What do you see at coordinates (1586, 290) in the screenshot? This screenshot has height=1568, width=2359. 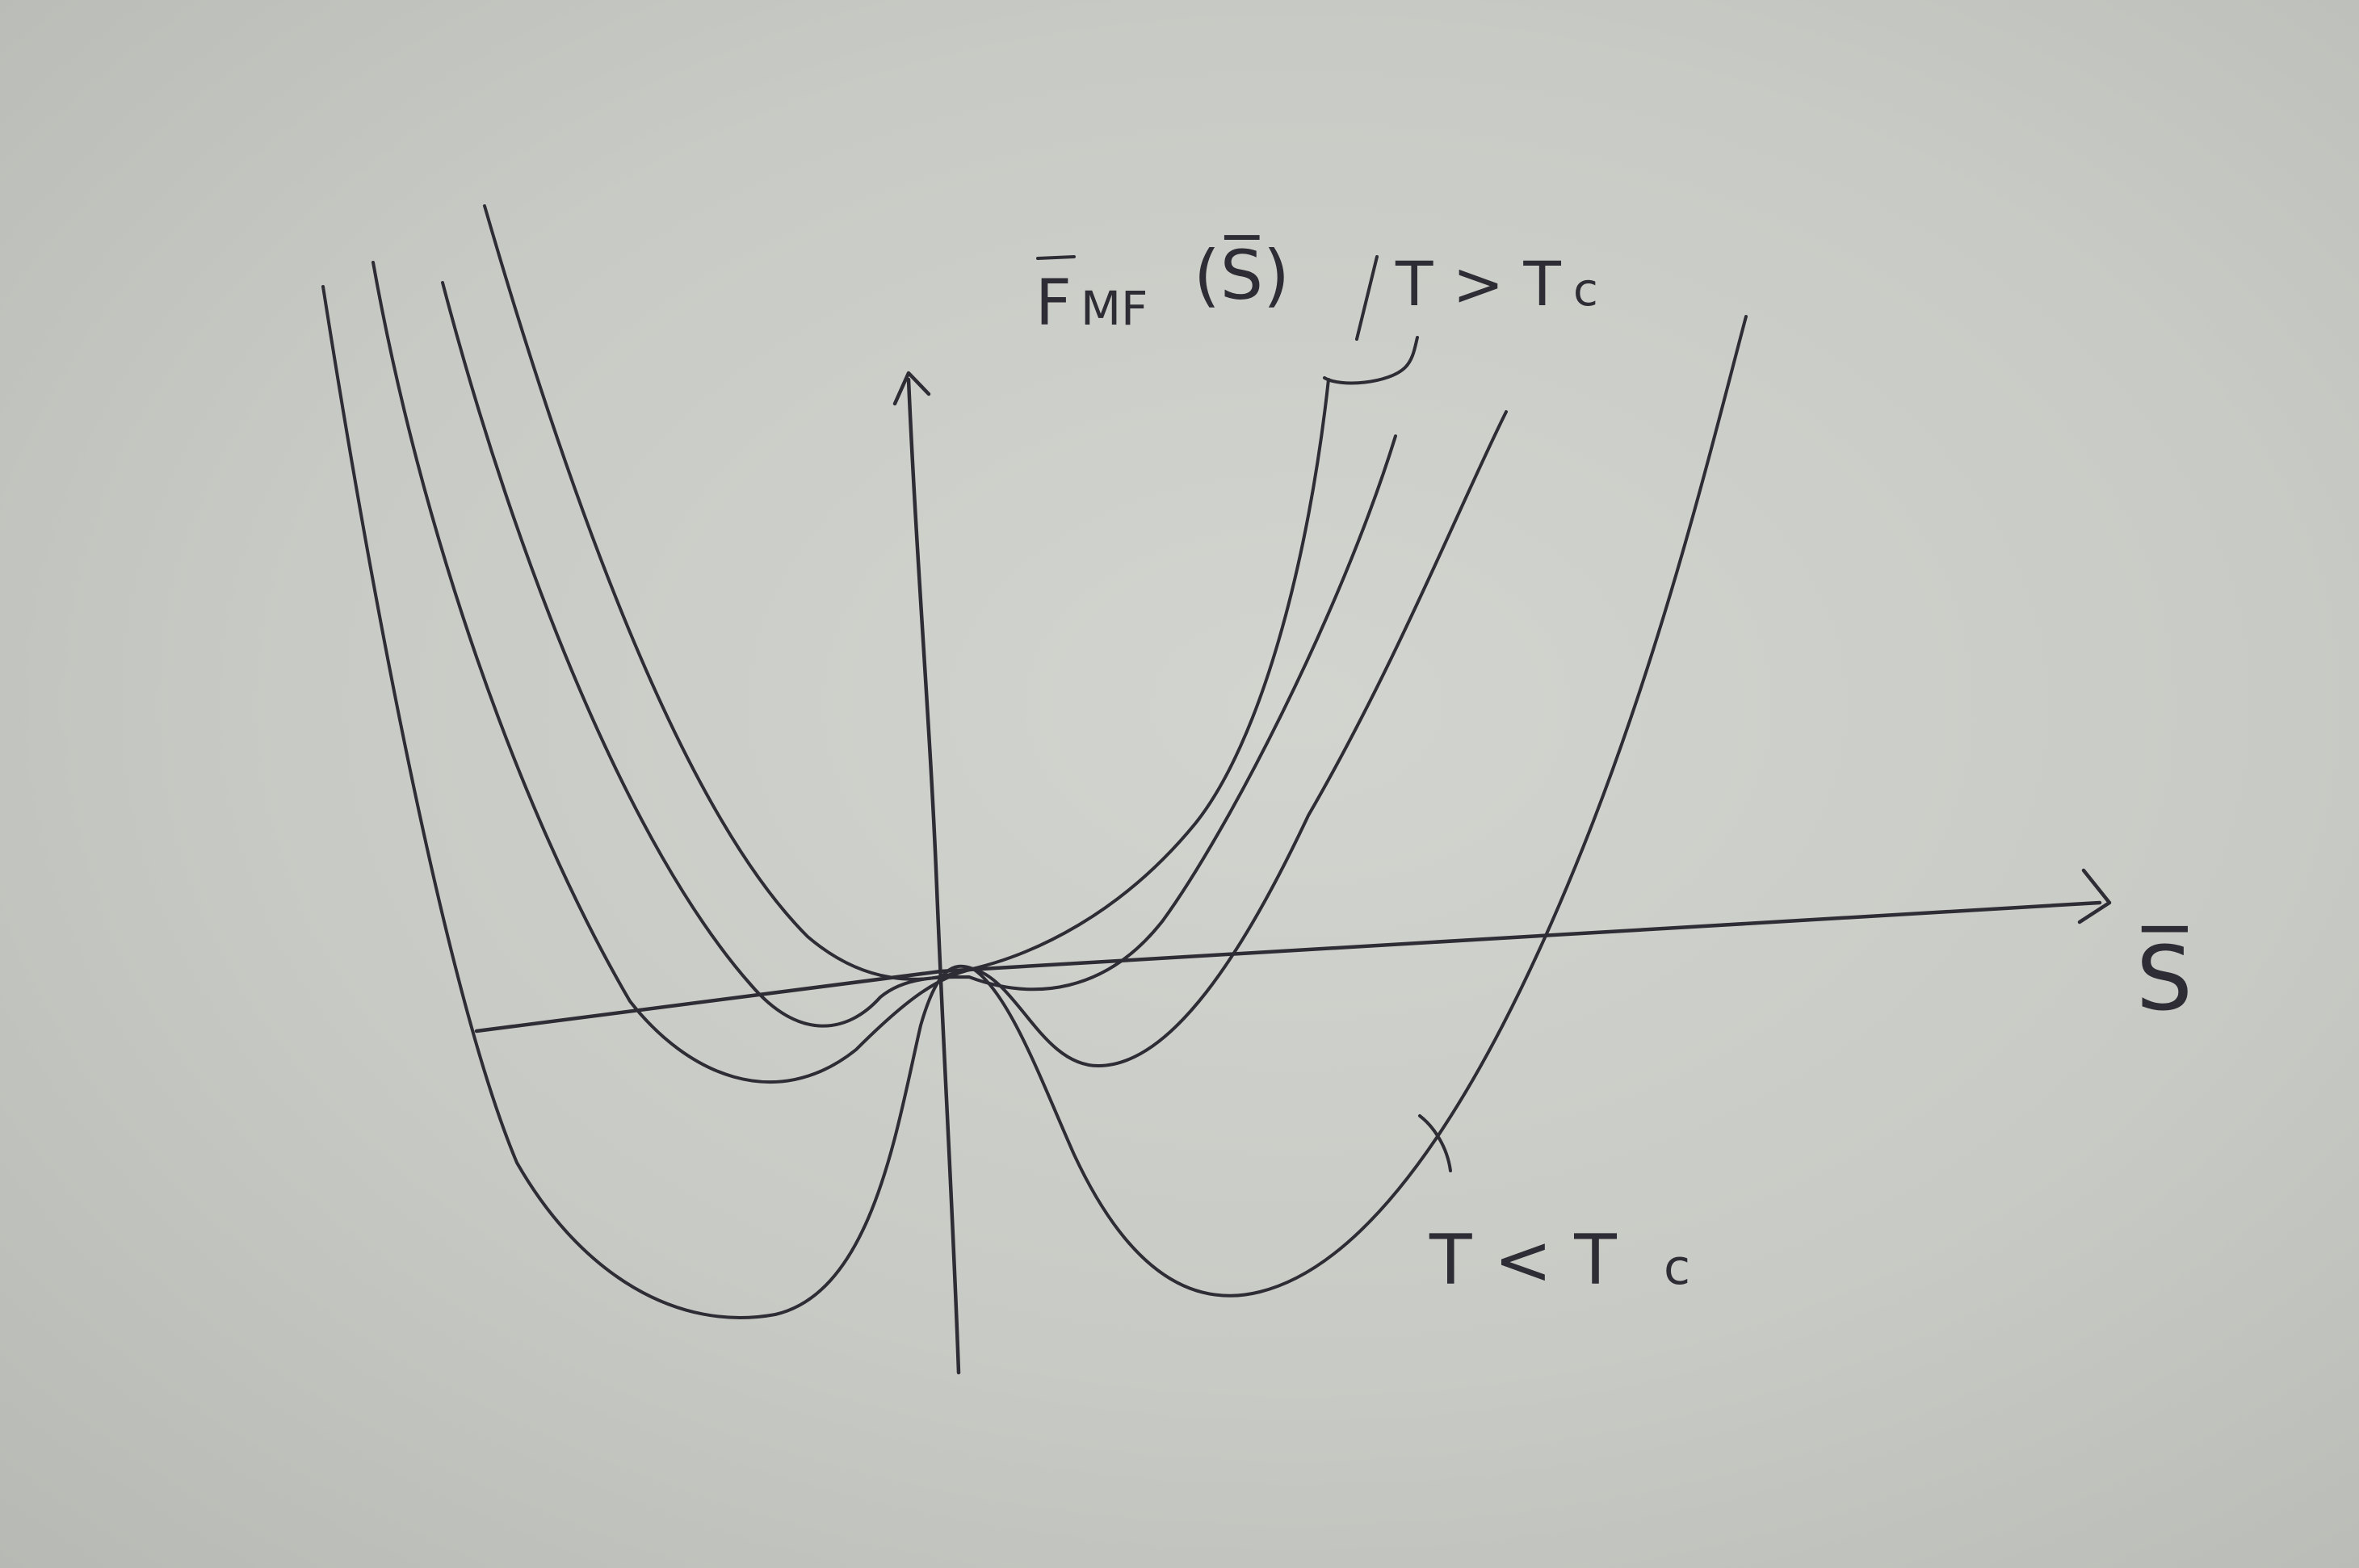 I see `label-t-above-tc-sub: c` at bounding box center [1586, 290].